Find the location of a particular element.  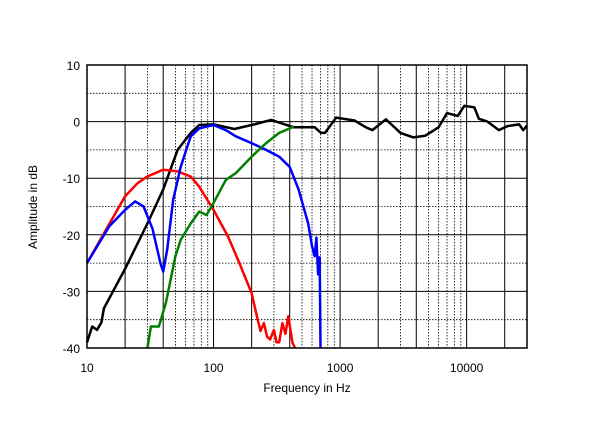

x-tick-label: 100 is located at coordinates (214, 368).